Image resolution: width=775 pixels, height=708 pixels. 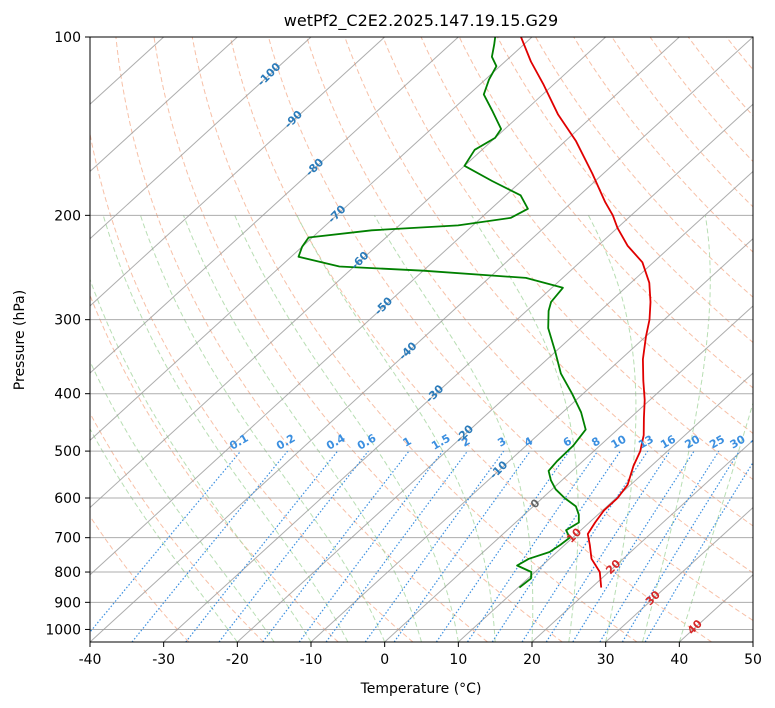 I want to click on y-tick-label: 600, so click(x=67, y=499).